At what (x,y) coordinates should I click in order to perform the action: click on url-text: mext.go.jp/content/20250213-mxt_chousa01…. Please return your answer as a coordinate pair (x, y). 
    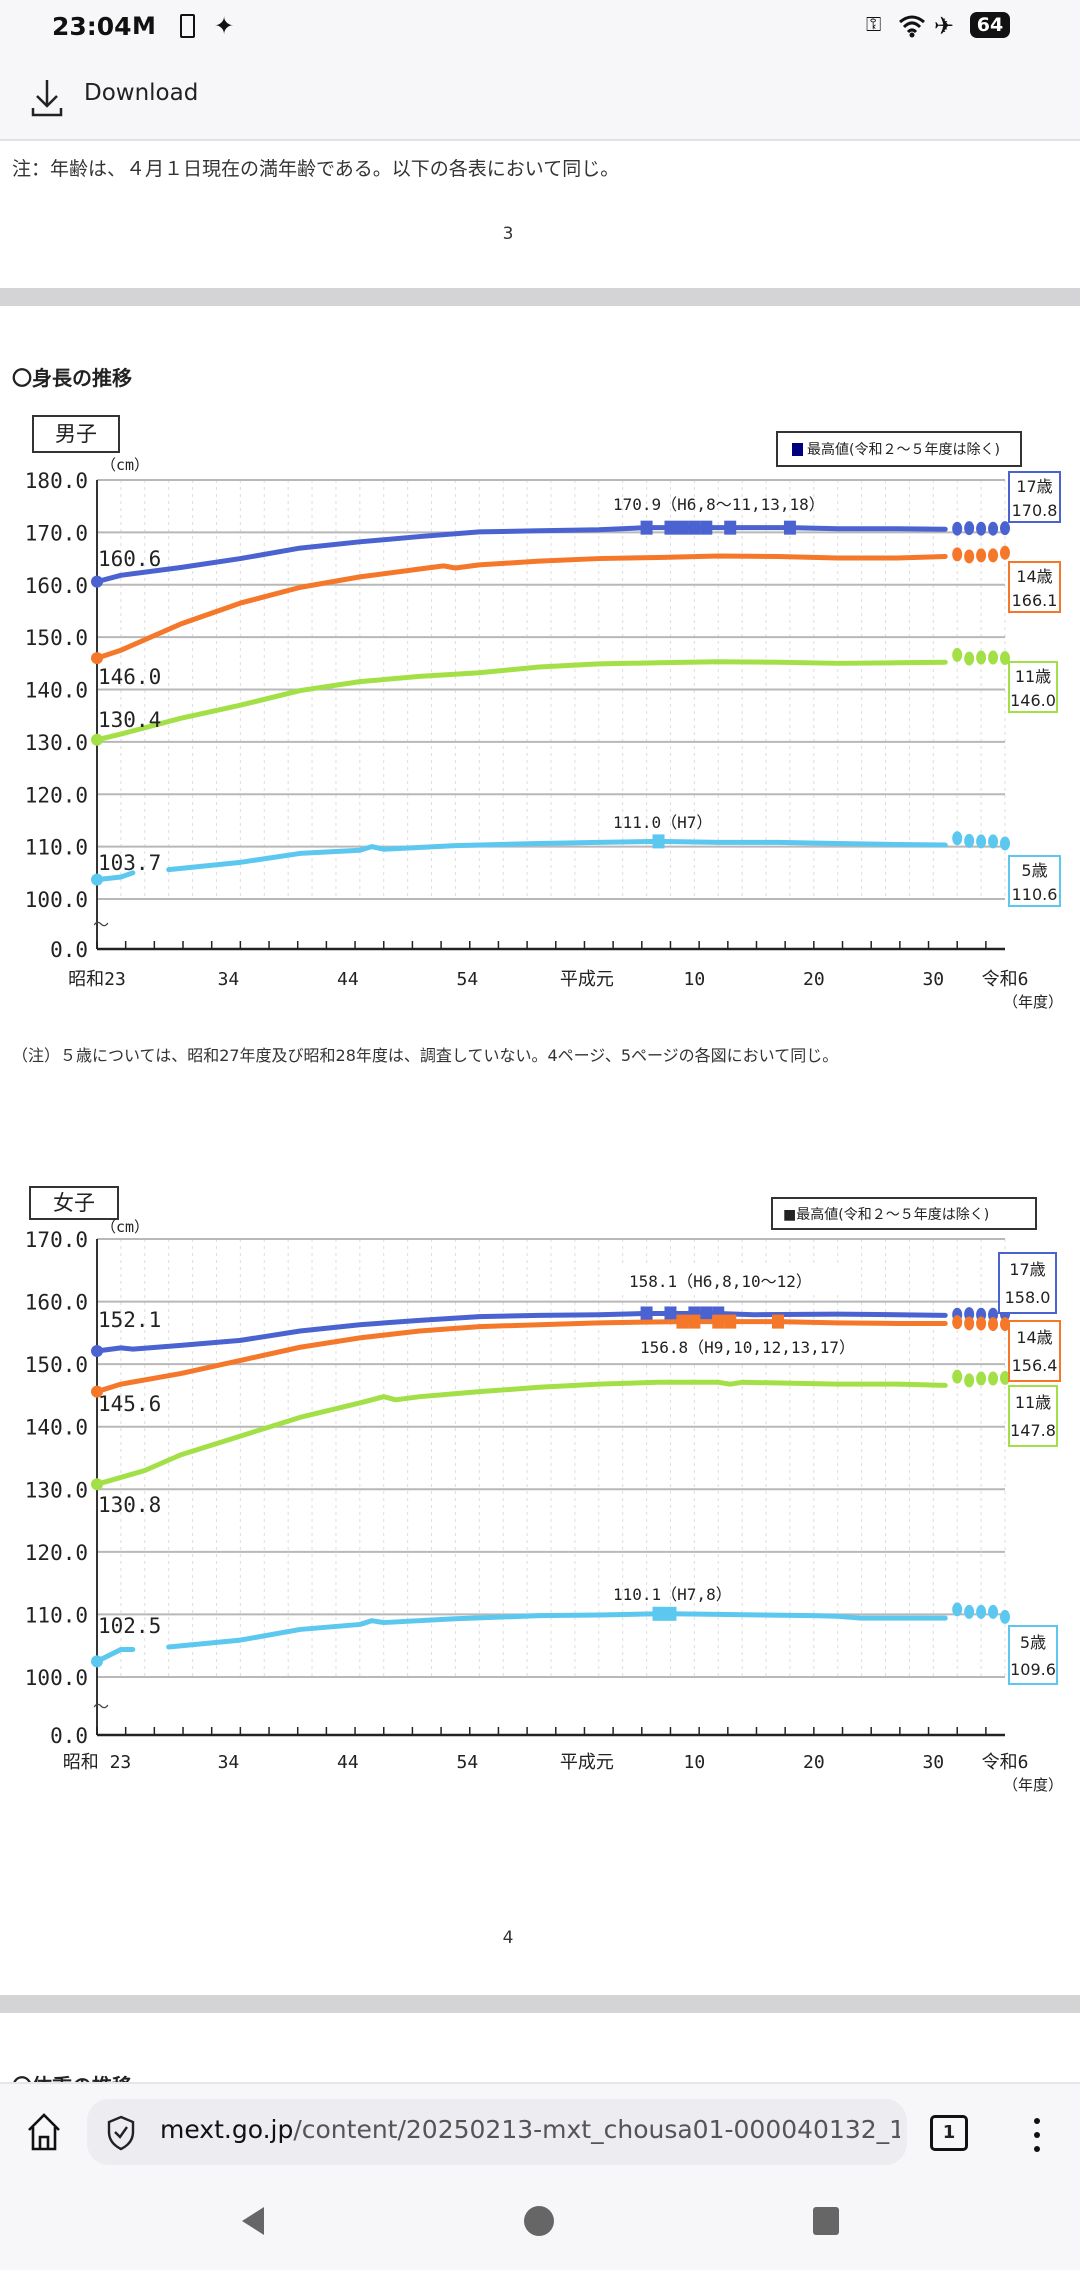
    Looking at the image, I should click on (530, 2129).